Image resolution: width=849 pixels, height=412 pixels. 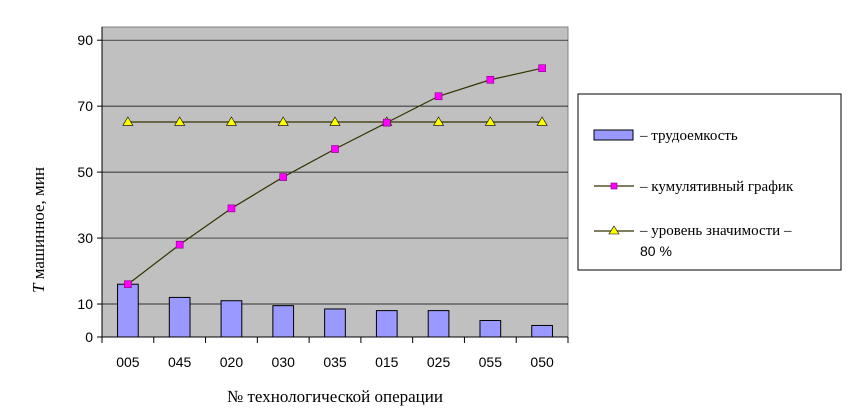 What do you see at coordinates (716, 187) in the screenshot?
I see `legend-label-cumulative: – кумулятивный график` at bounding box center [716, 187].